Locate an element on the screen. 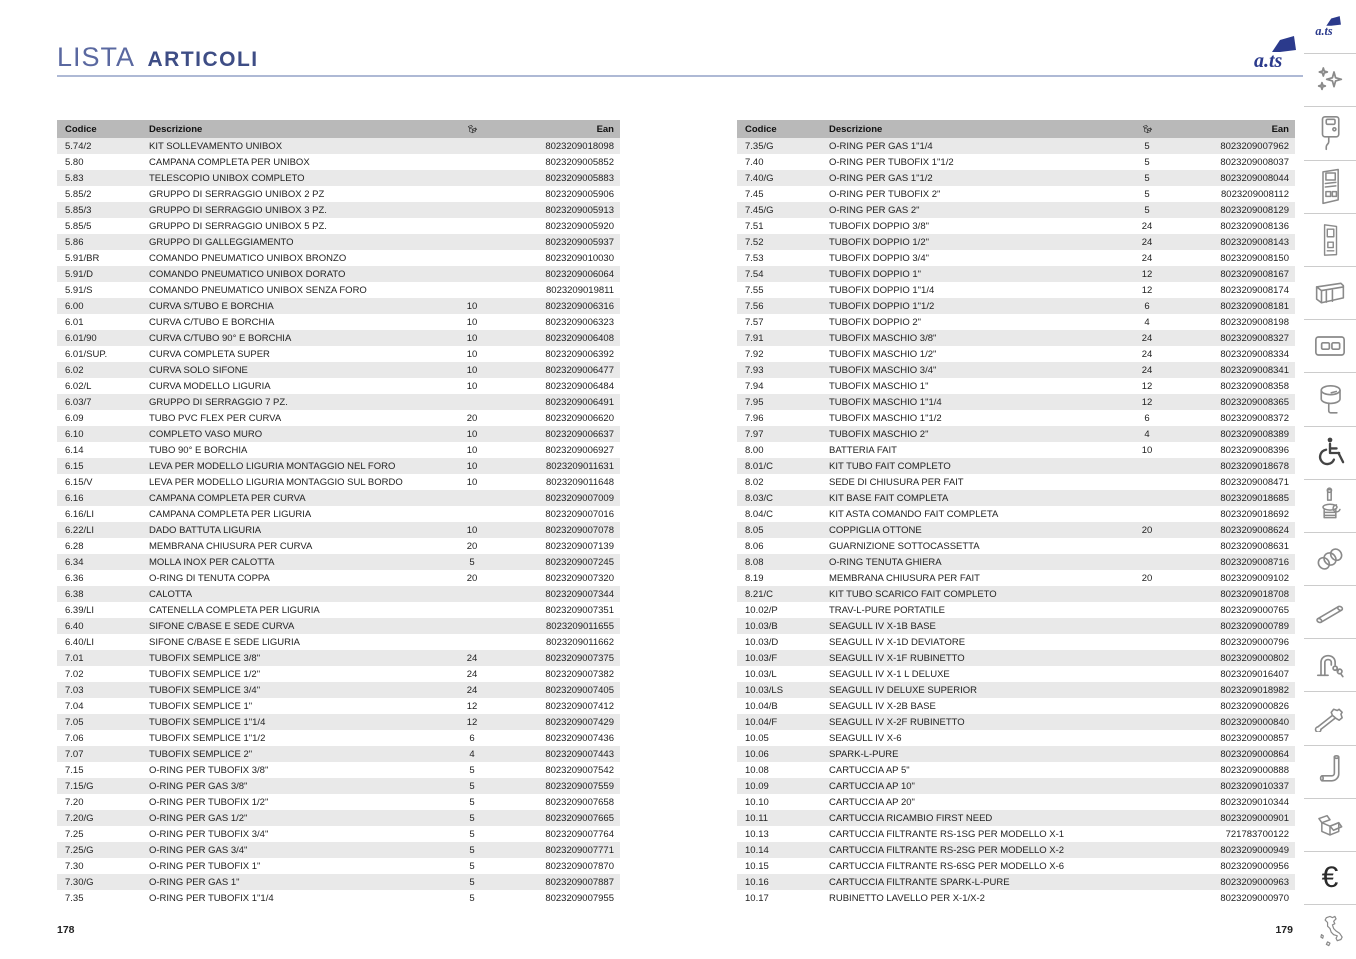 This screenshot has width=1356, height=959. cell-descrizione: CAMPANA COMPLETA PER UNIBOX is located at coordinates (229, 162).